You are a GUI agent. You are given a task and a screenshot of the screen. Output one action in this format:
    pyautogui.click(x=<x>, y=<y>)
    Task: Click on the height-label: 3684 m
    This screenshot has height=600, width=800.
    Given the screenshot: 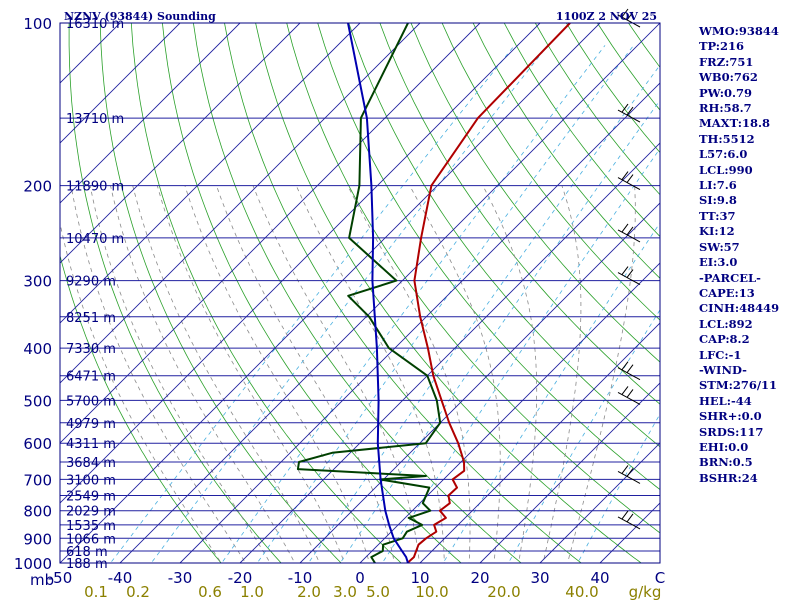 What is the action you would take?
    pyautogui.click(x=91, y=463)
    